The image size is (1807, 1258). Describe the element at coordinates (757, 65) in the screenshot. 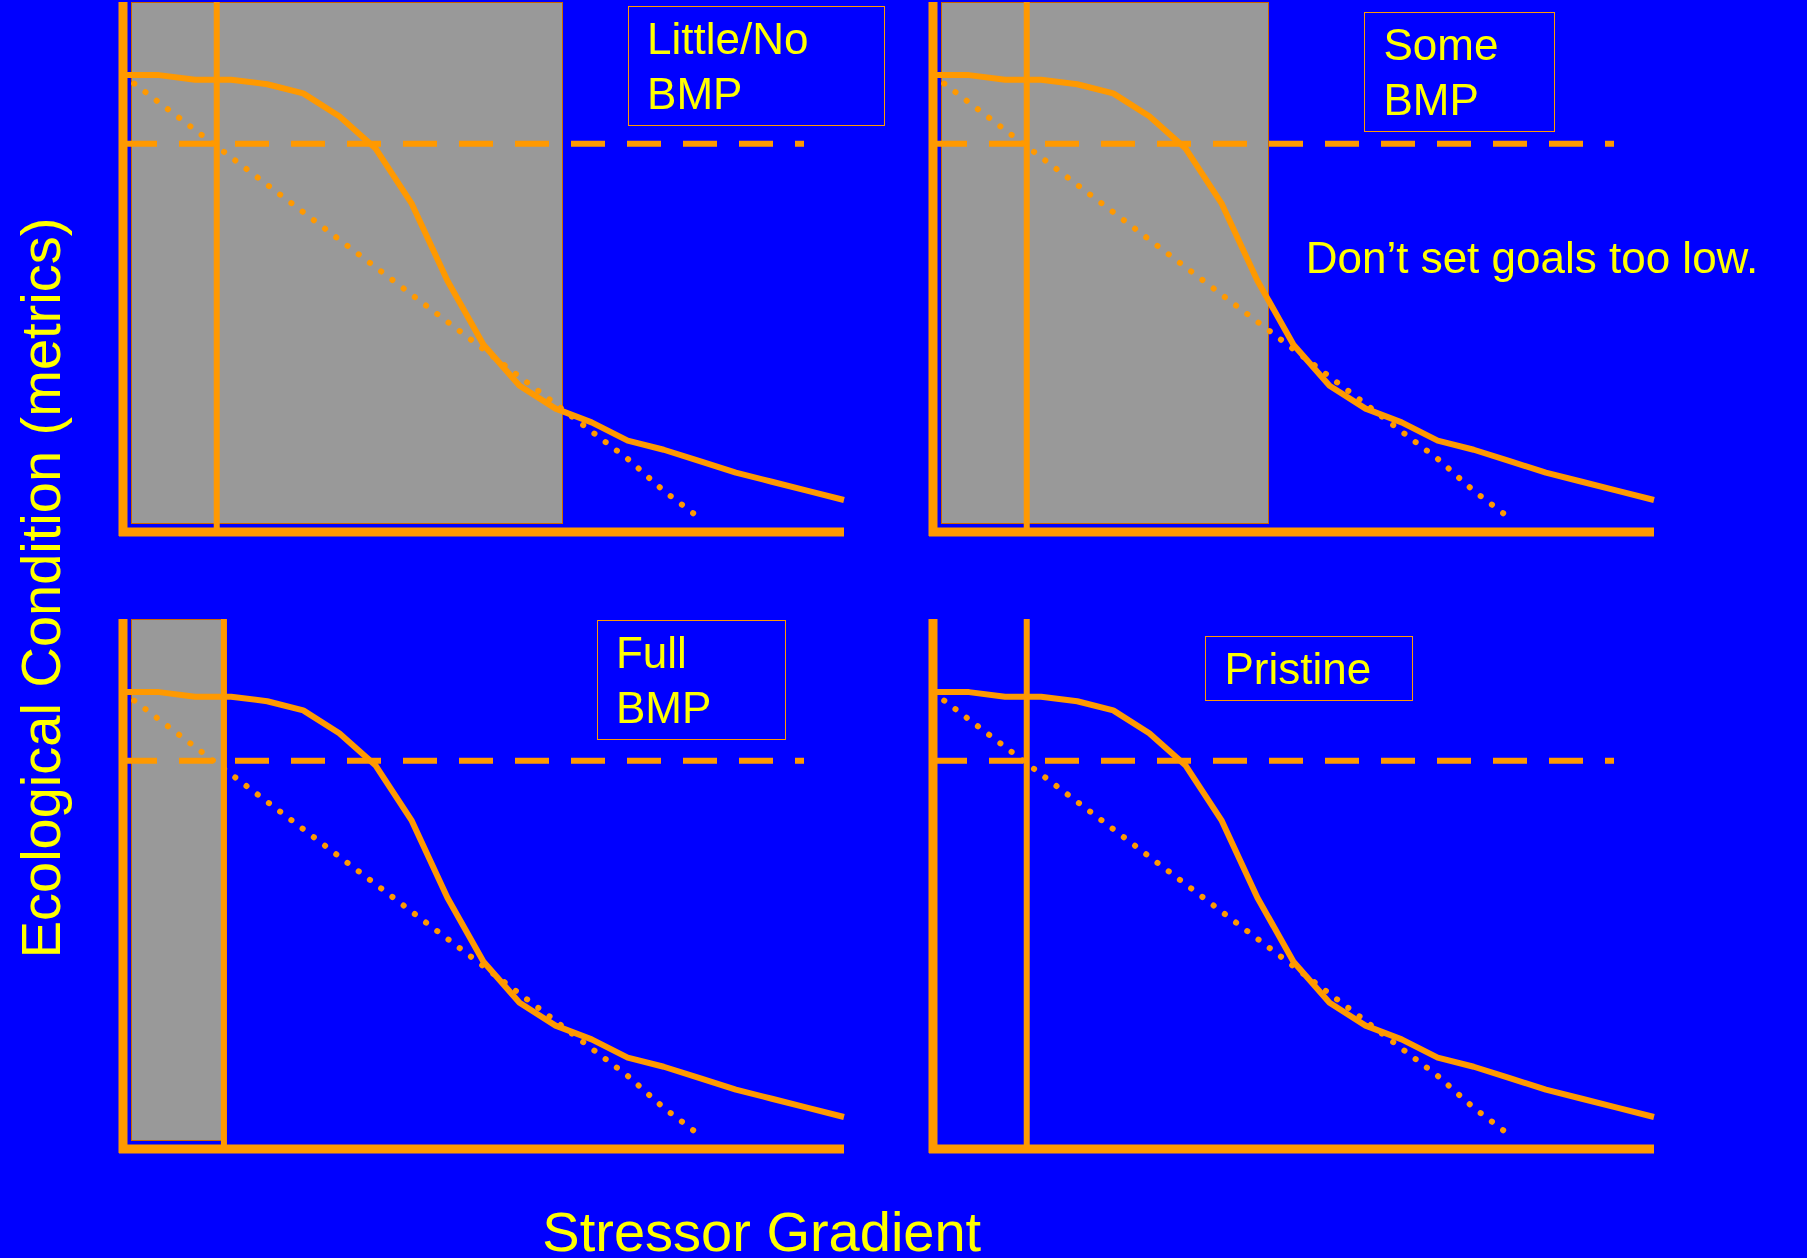

I see `annotation: Little/No BMP` at that location.